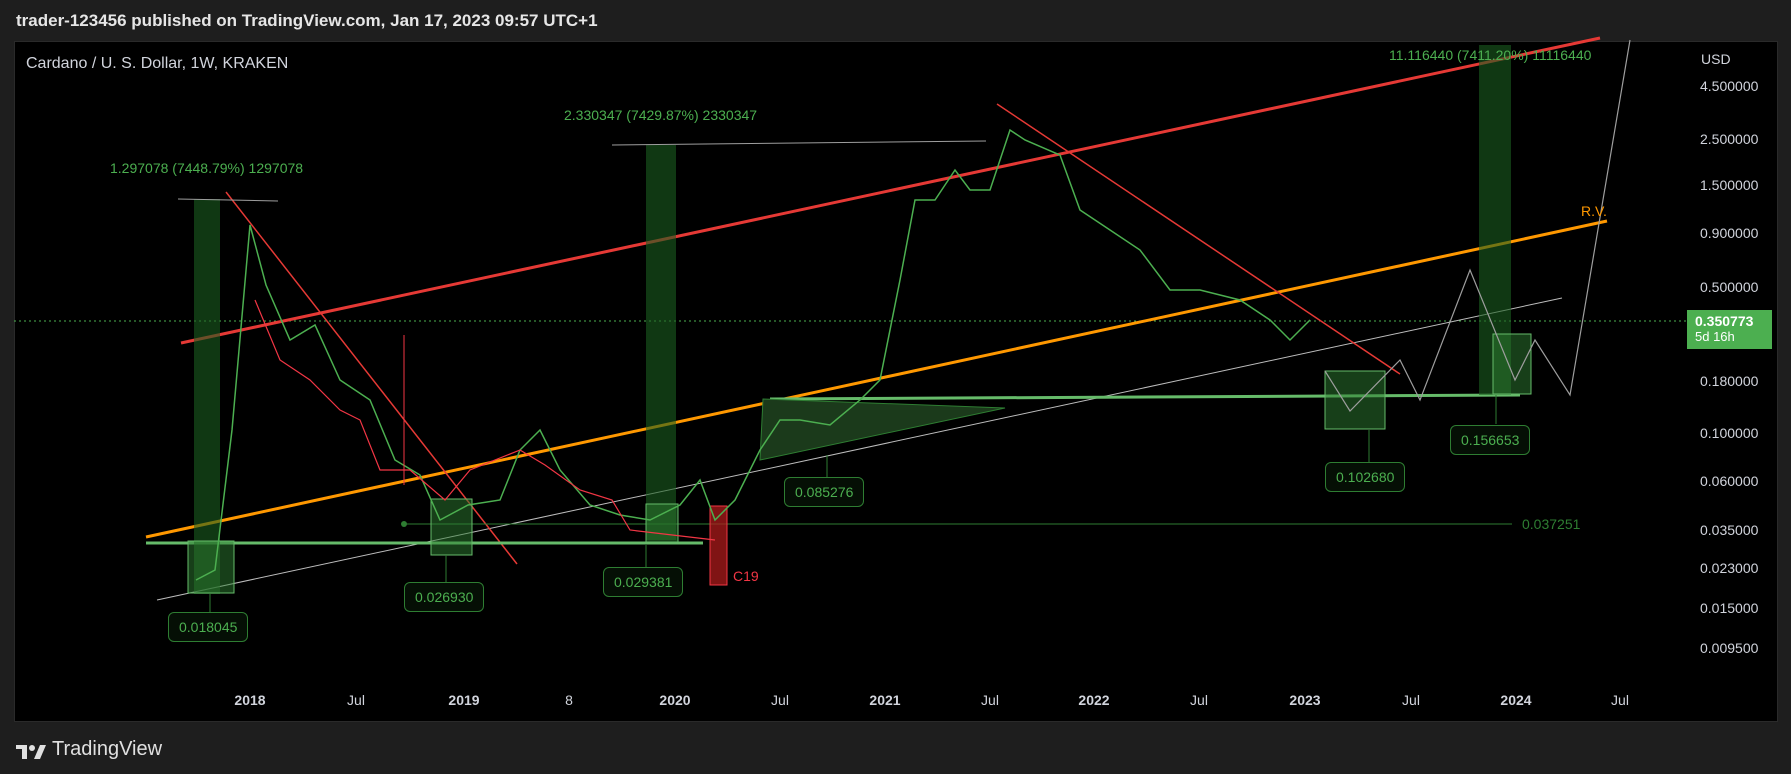 This screenshot has width=1791, height=774. I want to click on tradingview-brand: TradingView, so click(89, 749).